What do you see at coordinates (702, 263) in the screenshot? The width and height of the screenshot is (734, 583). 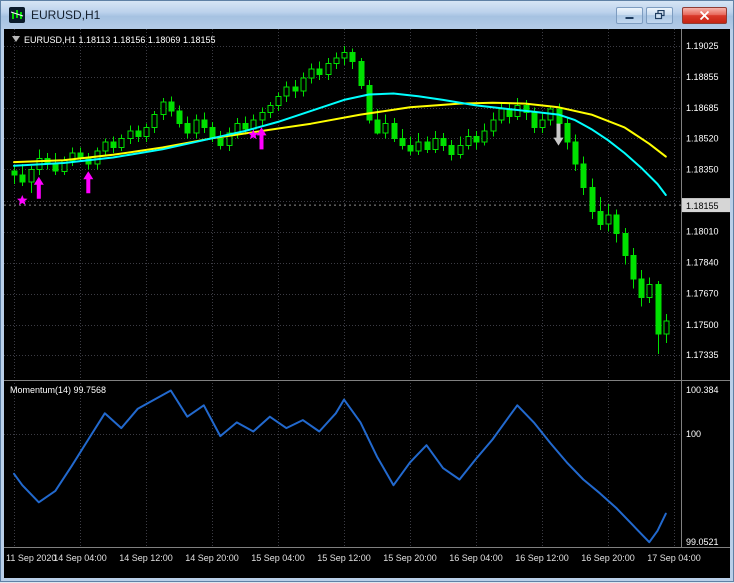 I see `price-axis-label: 1.17840` at bounding box center [702, 263].